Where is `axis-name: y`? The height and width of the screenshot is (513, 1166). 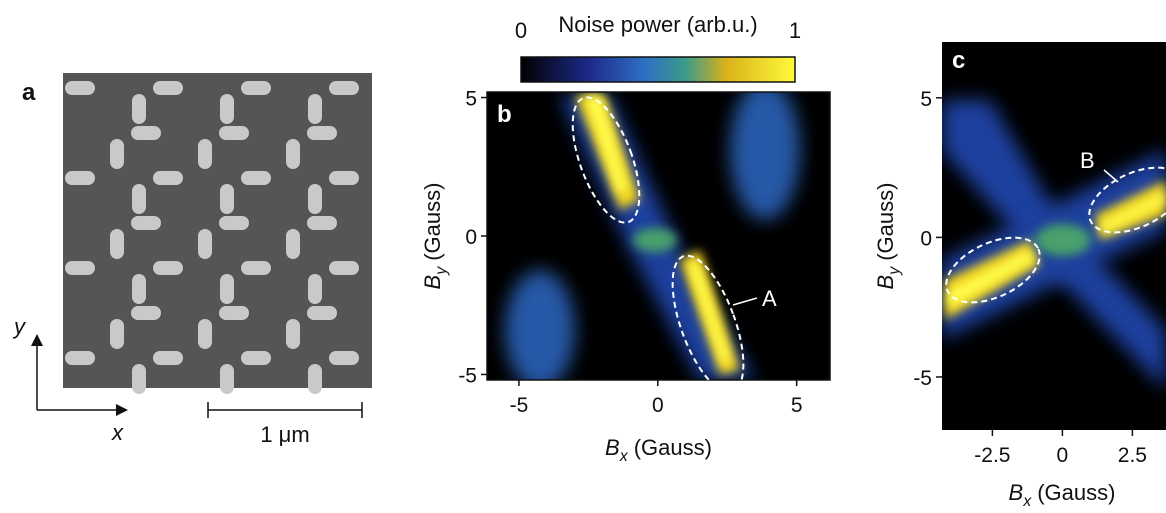
axis-name: y is located at coordinates (19, 326).